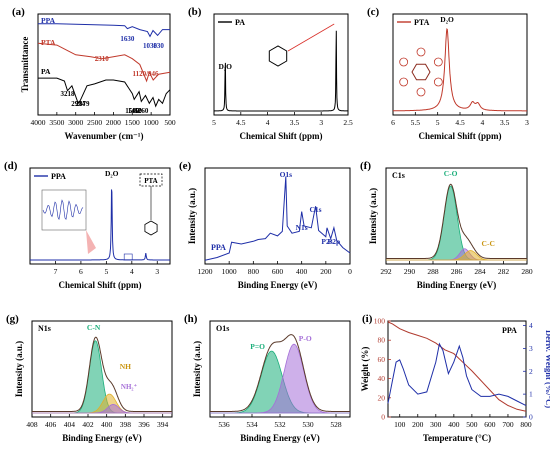 Image resolution: width=550 pixels, height=461 pixels. What do you see at coordinates (87, 225) in the screenshot?
I see `panel-d: (d) 7 6 5 4 3 Chemical Shift (ppm) PPA D₂O PTA` at bounding box center [87, 225].